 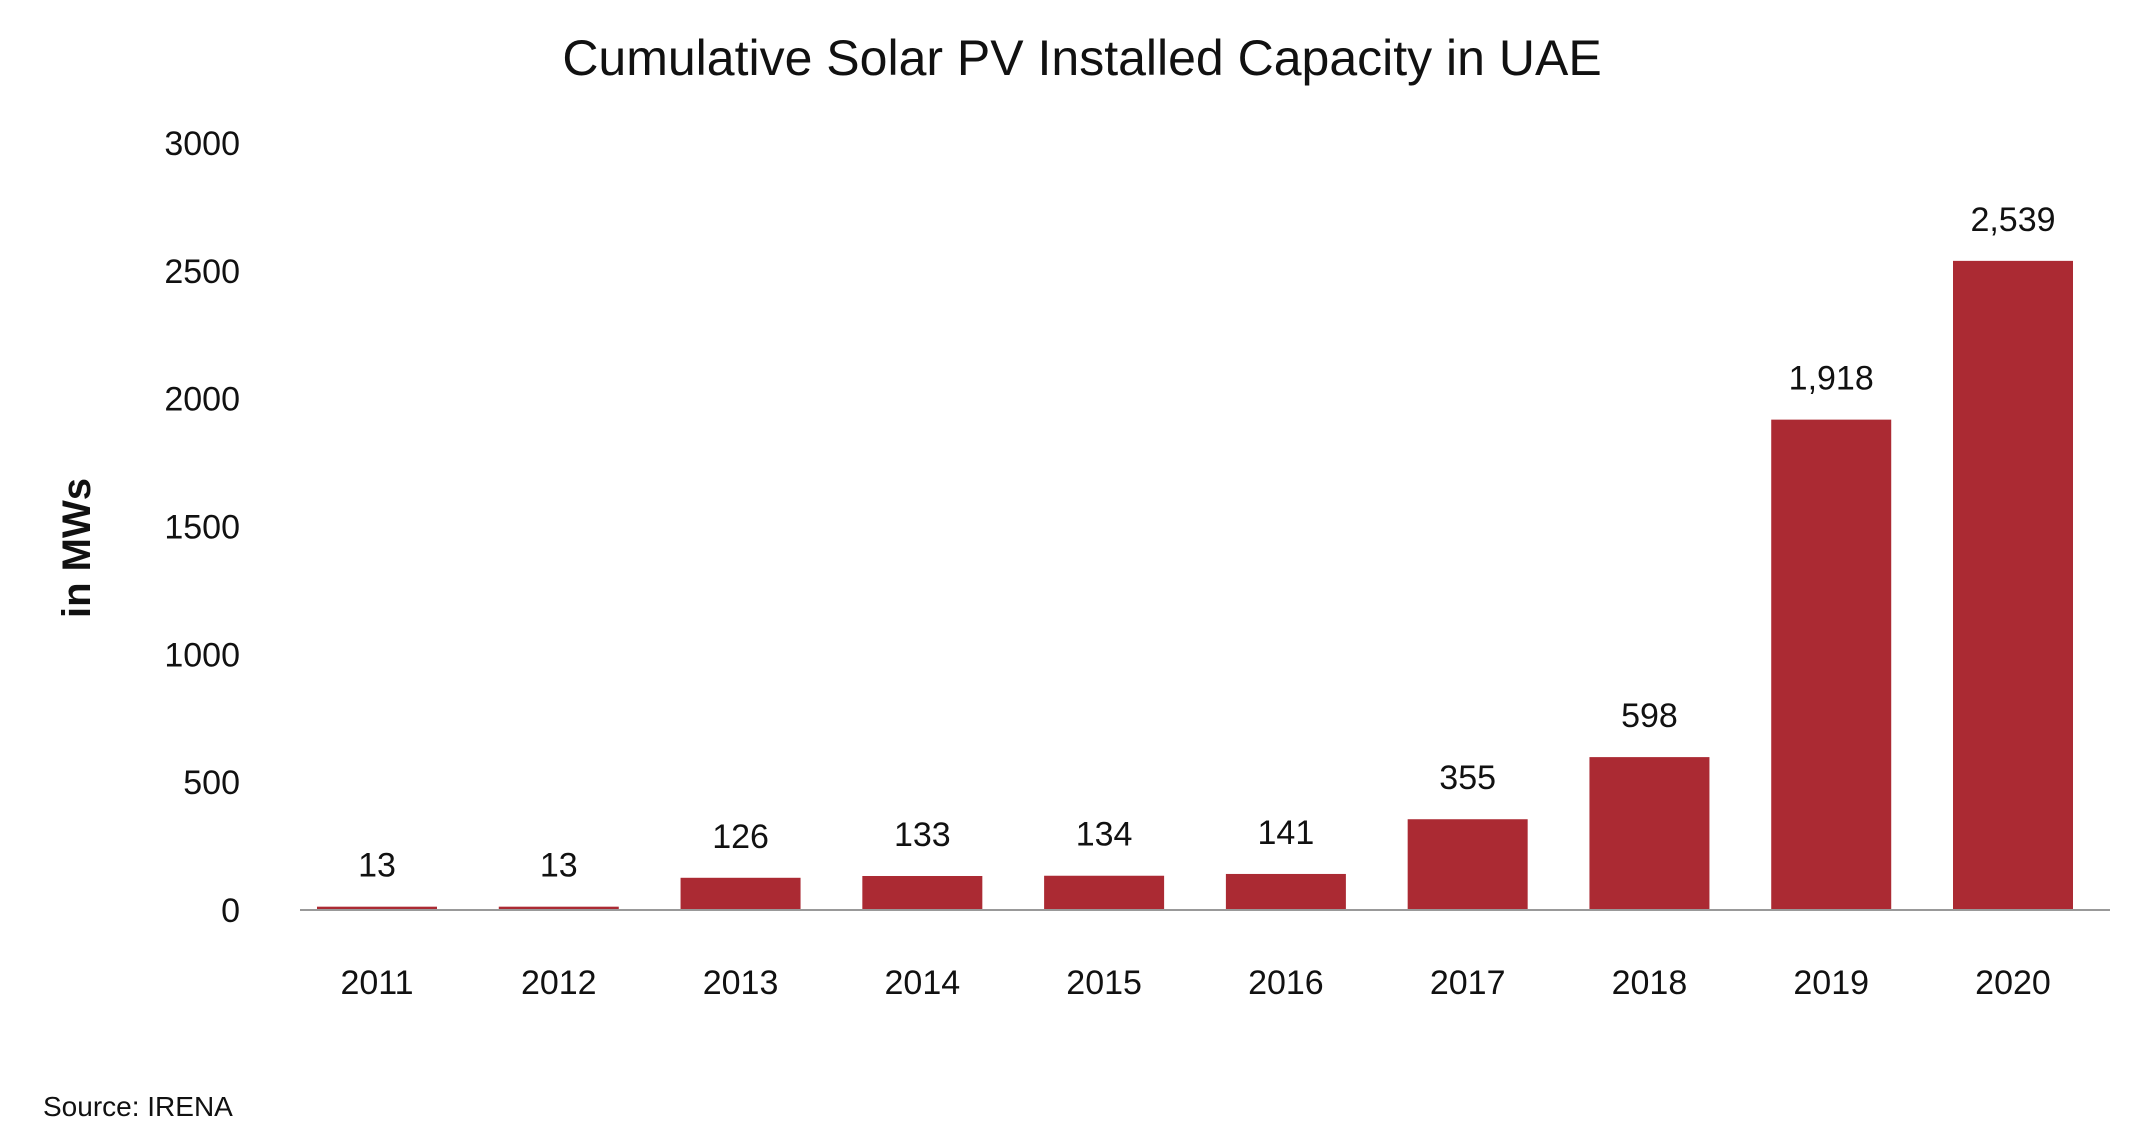 I want to click on y-axis-label-group: in MWs, so click(x=77, y=548).